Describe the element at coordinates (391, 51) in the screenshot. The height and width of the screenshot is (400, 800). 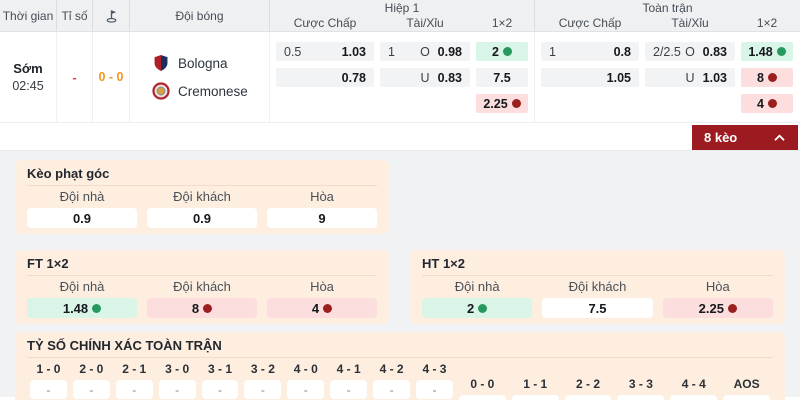
I see `overunder-line: 1` at that location.